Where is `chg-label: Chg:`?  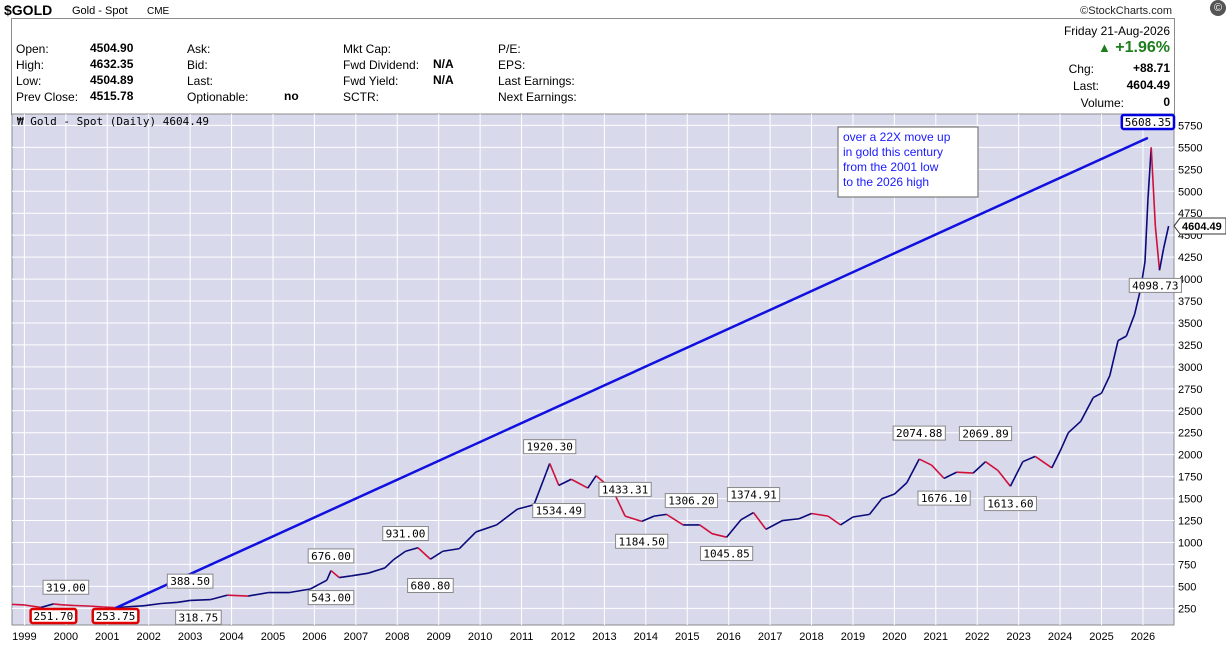 chg-label: Chg: is located at coordinates (1081, 69).